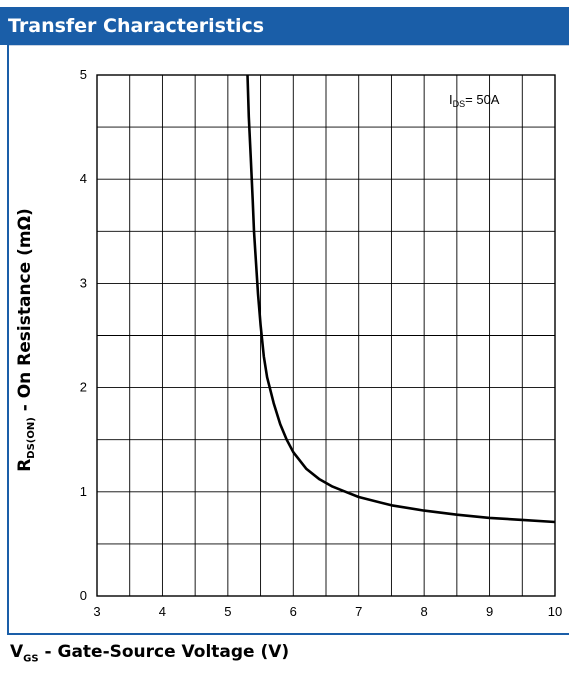 The height and width of the screenshot is (674, 569). I want to click on x-tick-label: 6, so click(293, 611).